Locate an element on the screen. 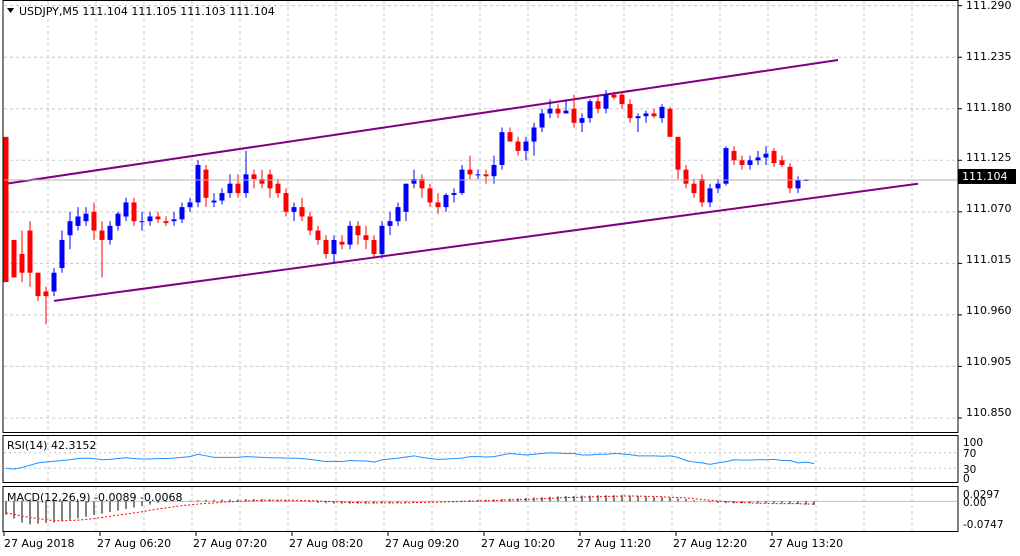 This screenshot has height=556, width=1020. macd-tick-label: 0.00 is located at coordinates (974, 503).